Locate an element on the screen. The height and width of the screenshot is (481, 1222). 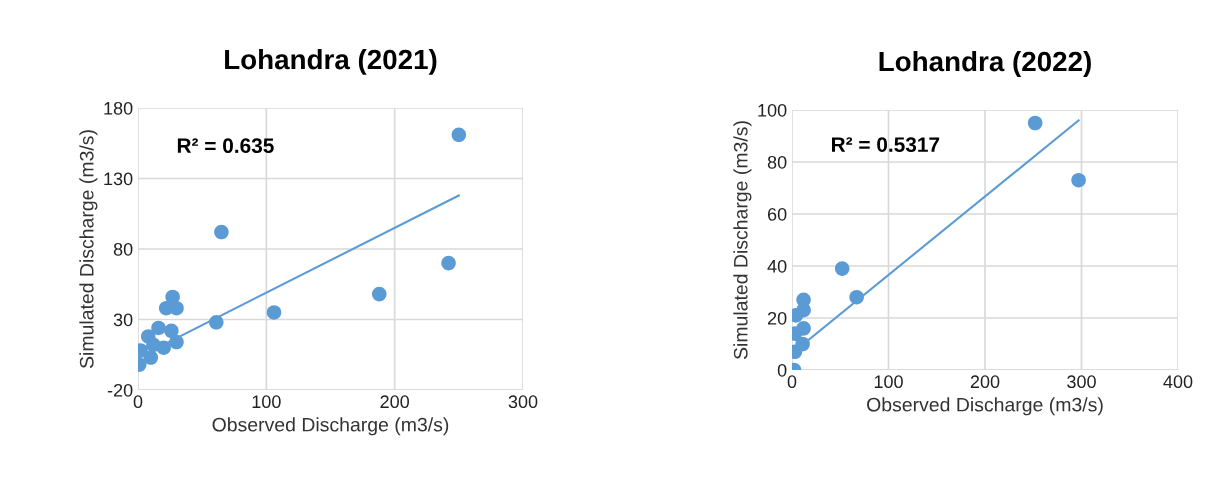
chart-title: Lohandra (2022) is located at coordinates (985, 63).